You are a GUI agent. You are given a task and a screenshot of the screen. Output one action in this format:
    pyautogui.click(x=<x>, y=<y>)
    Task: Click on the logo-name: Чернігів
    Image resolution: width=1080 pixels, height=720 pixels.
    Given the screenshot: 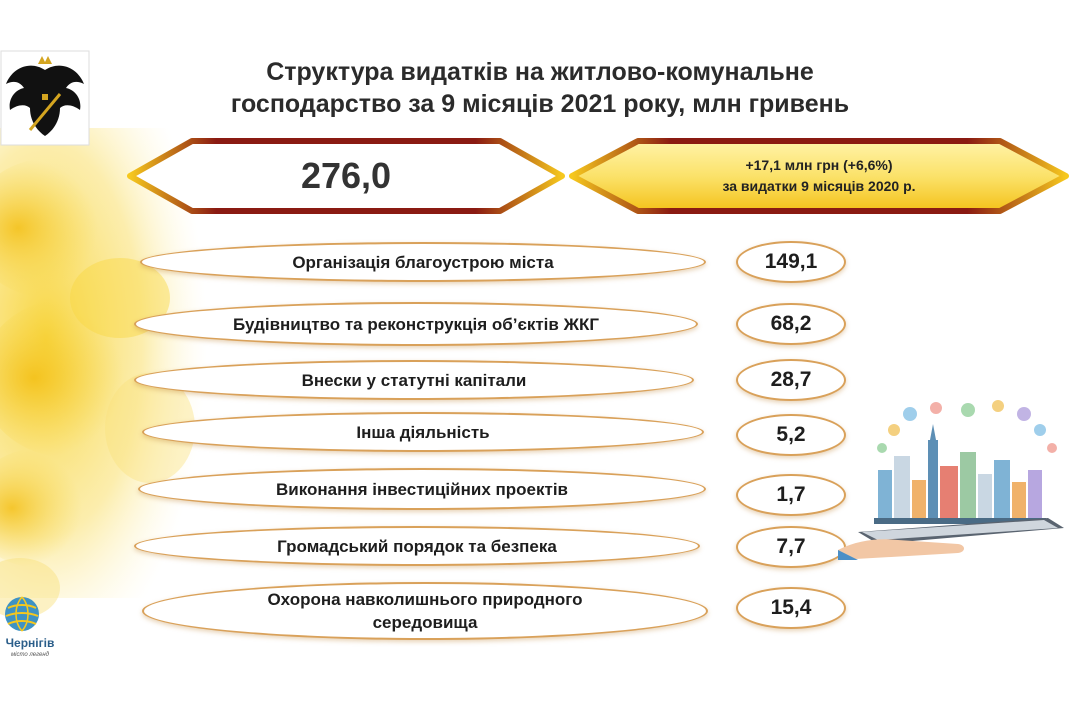 What is the action you would take?
    pyautogui.click(x=30, y=643)
    